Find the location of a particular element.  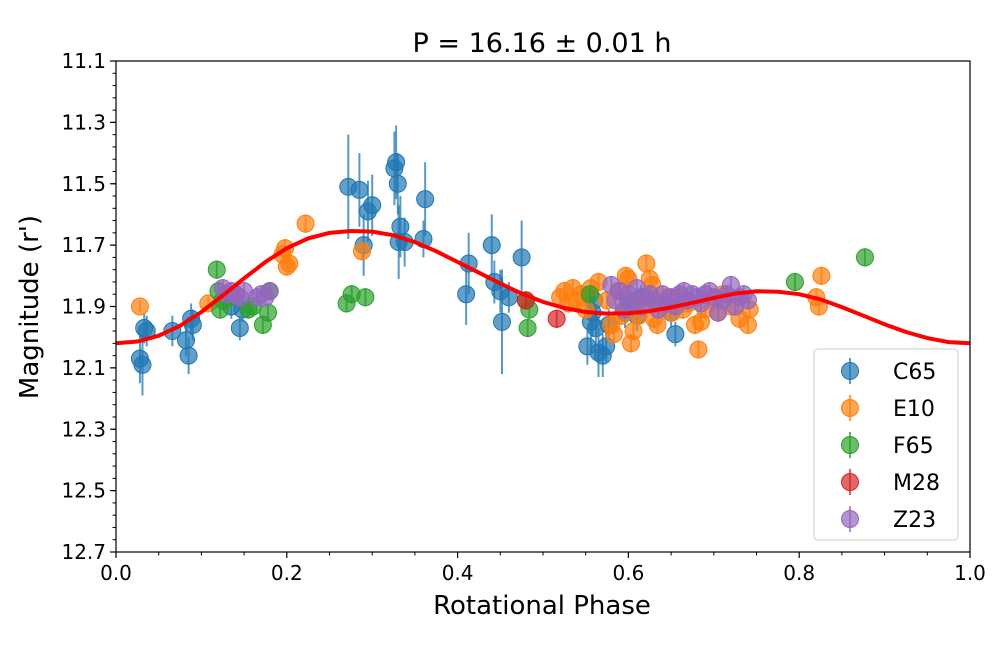

y-tick-label: 11.7 is located at coordinates (83, 245).